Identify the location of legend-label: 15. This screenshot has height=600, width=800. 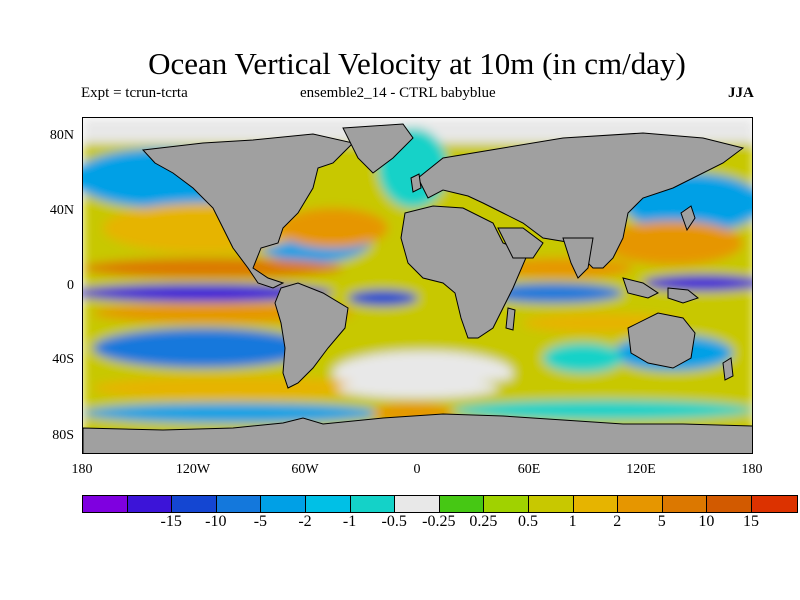
(751, 521).